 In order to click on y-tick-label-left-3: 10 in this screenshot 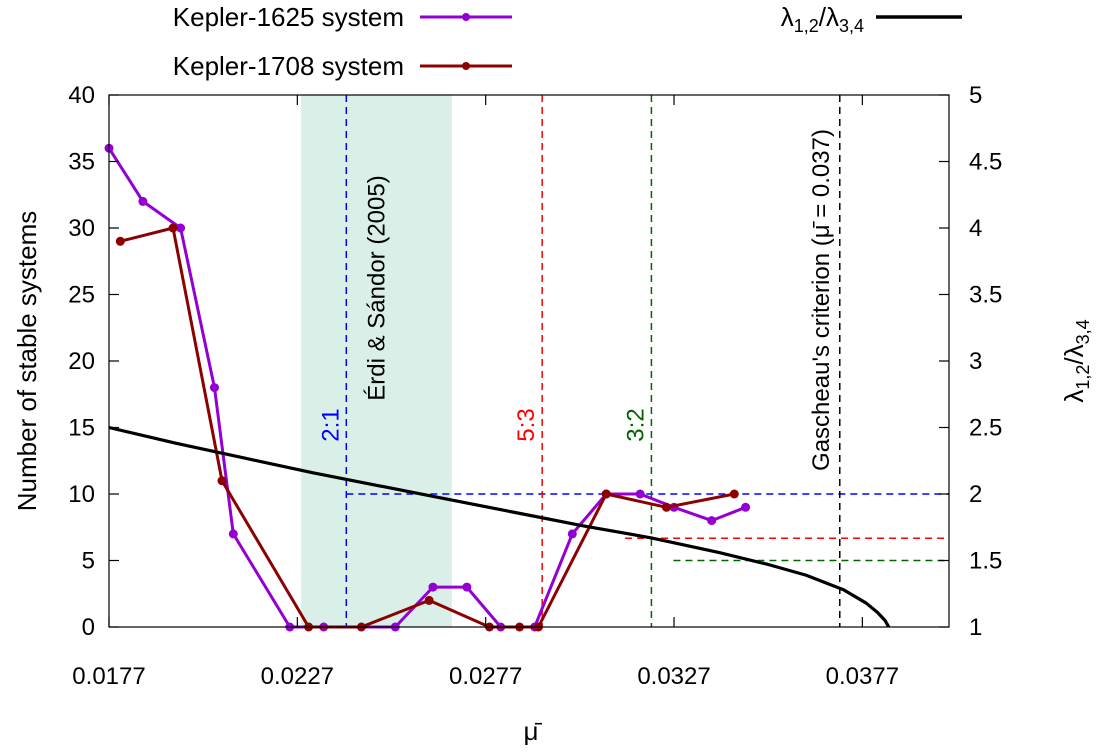, I will do `click(81, 494)`.